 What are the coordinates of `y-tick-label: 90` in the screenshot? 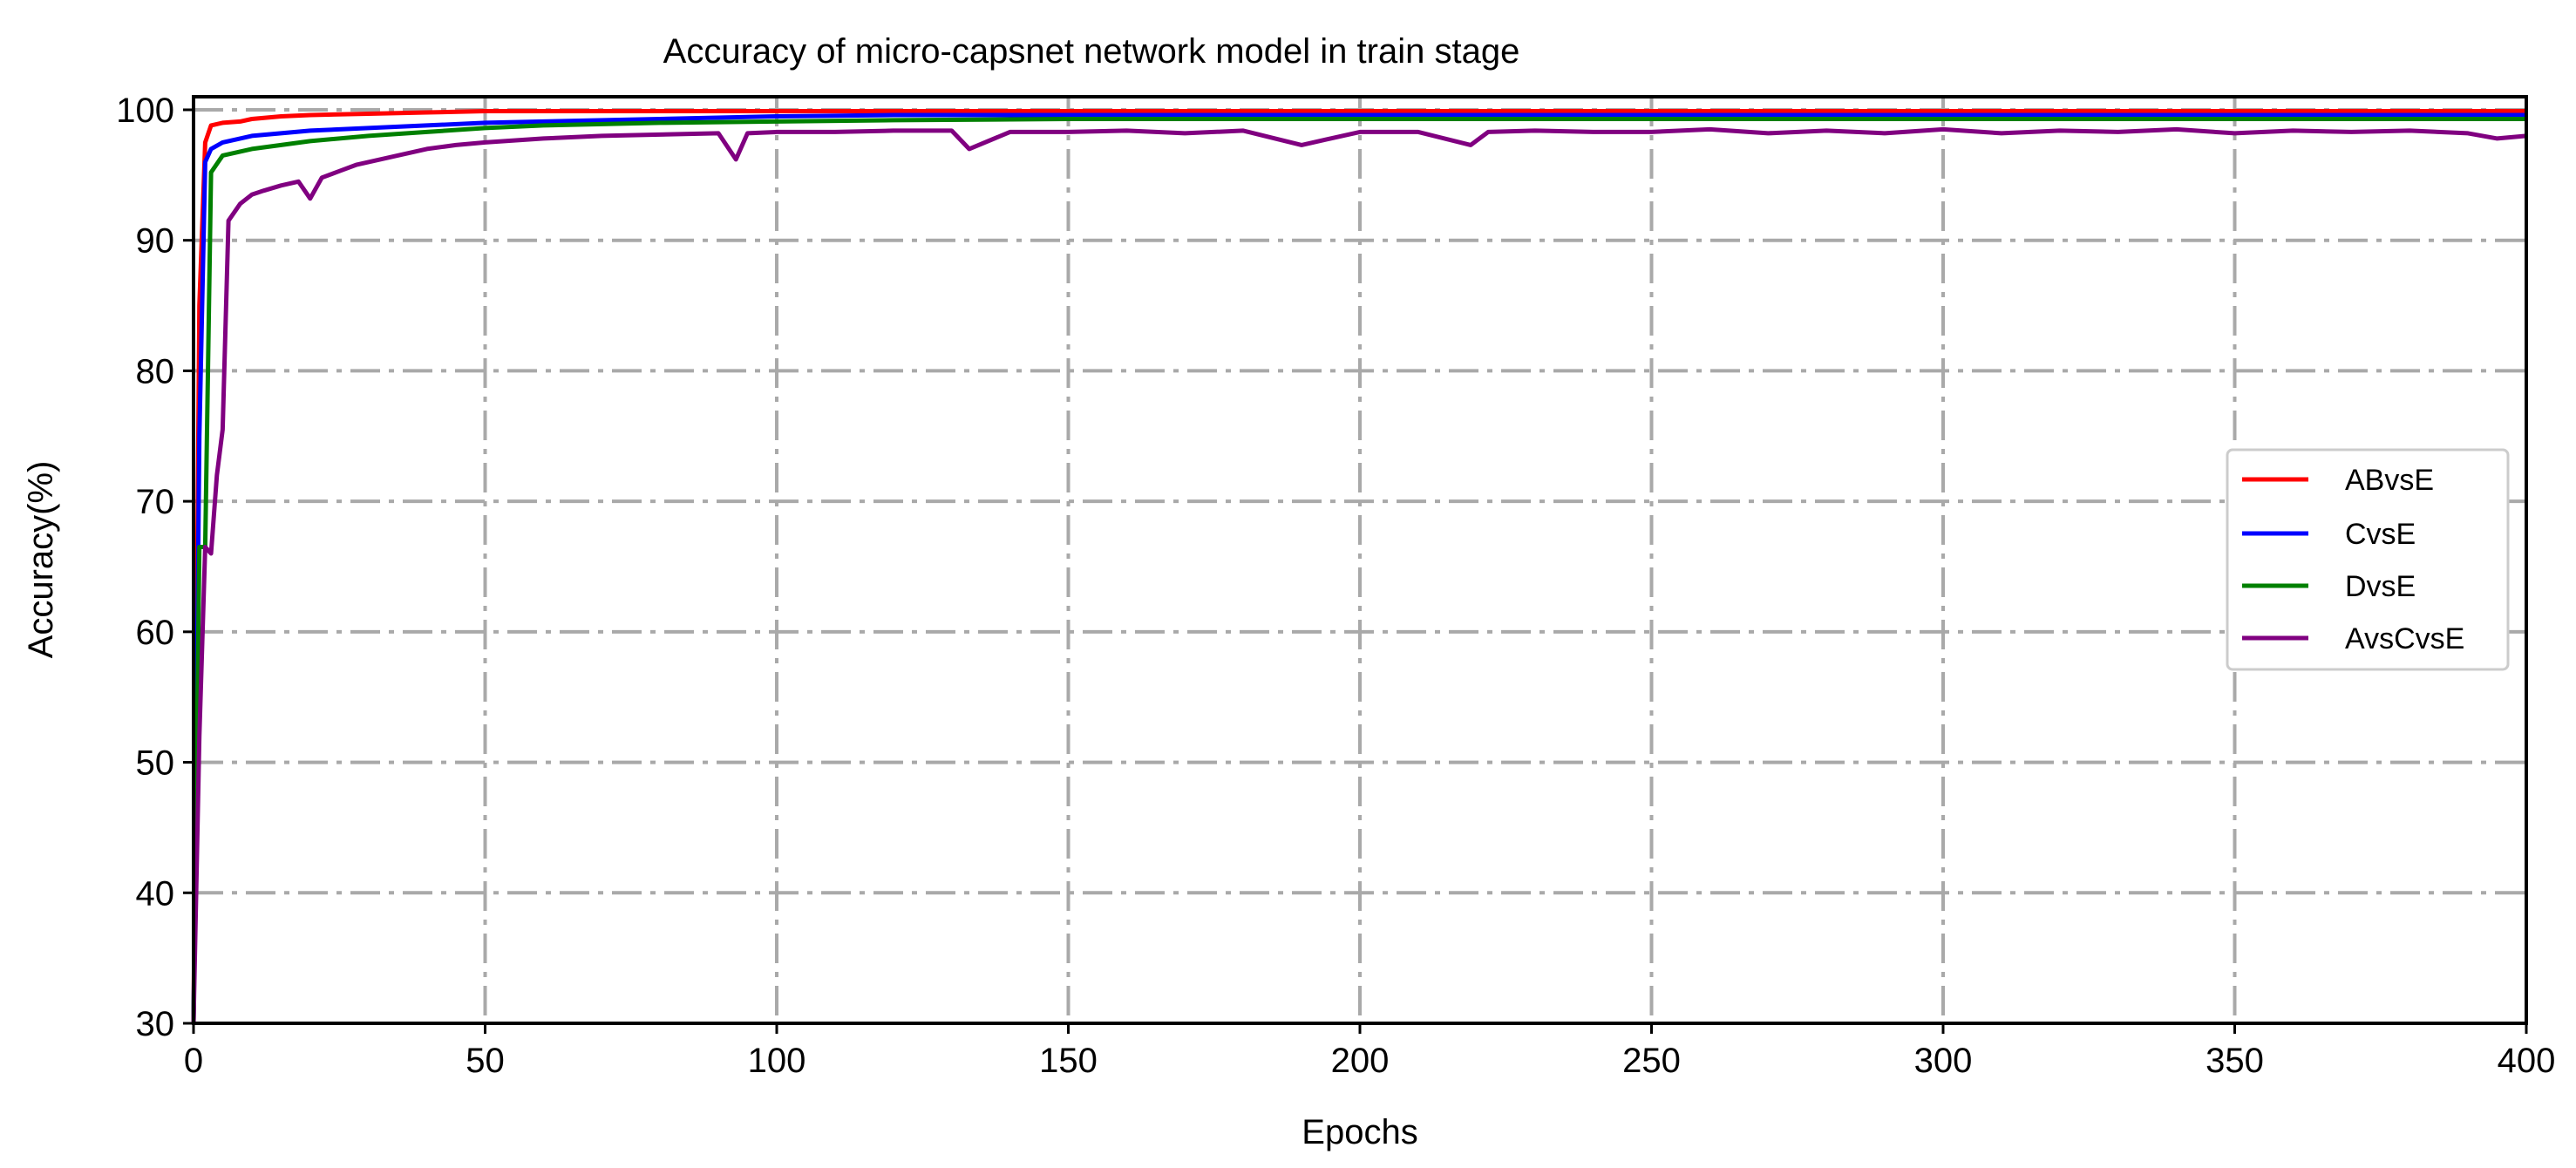 It's located at (155, 241).